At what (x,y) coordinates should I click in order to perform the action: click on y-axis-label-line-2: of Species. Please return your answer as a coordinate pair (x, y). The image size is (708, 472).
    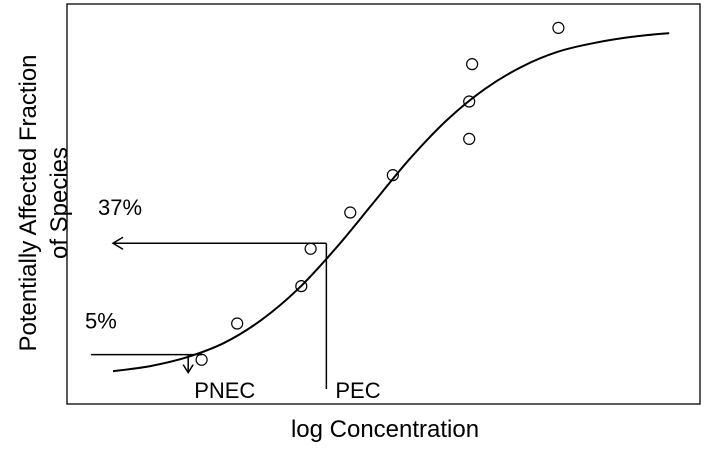
    Looking at the image, I should click on (59, 203).